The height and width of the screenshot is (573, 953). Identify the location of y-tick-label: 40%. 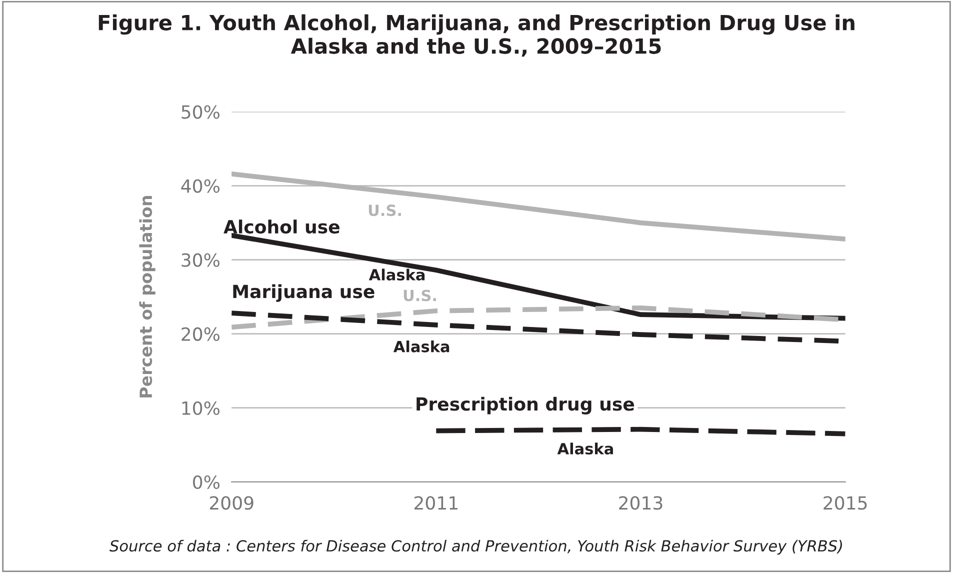
(200, 186).